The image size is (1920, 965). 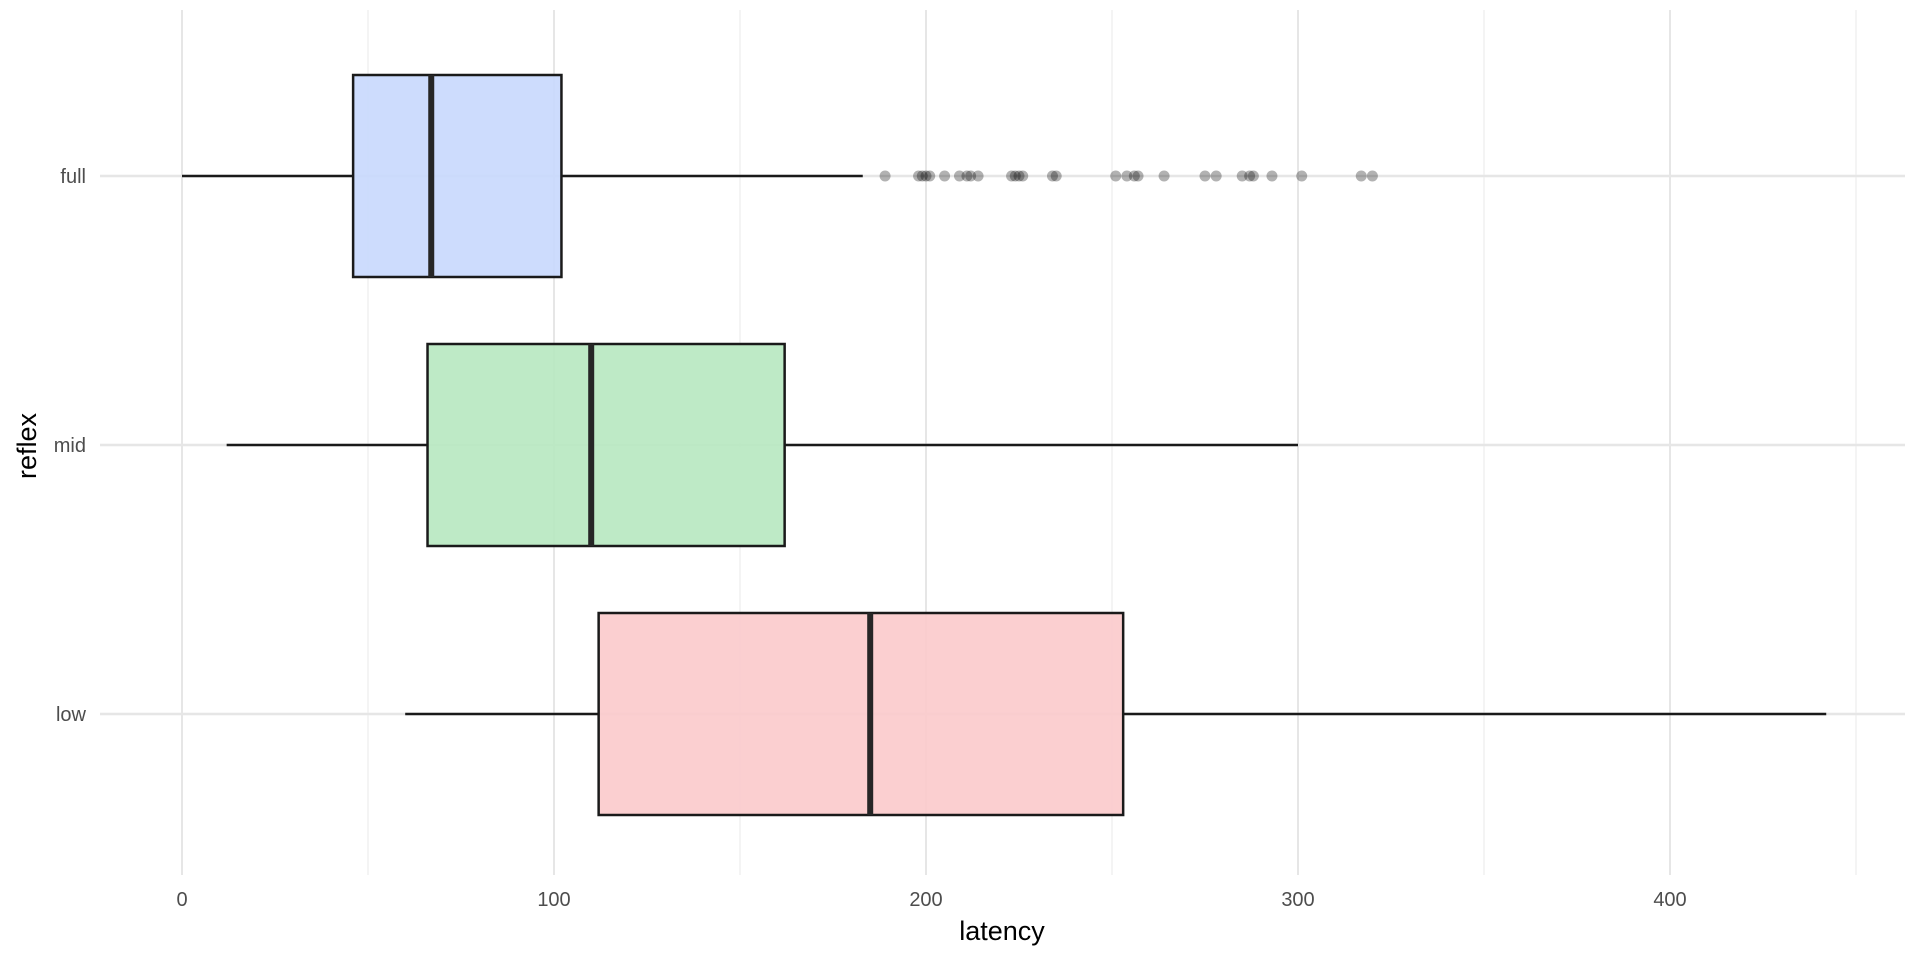 I want to click on x-tick-label: 0, so click(x=181, y=900).